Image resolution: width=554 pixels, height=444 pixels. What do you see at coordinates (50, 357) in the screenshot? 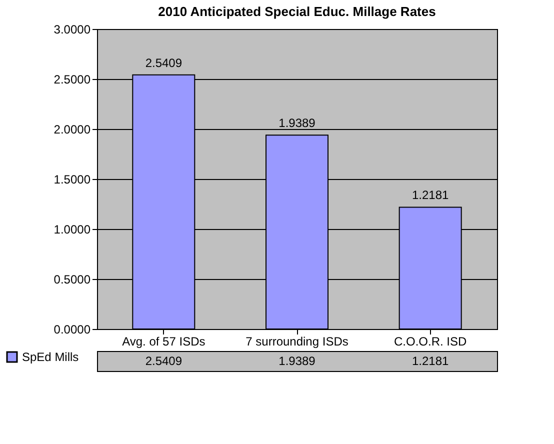
I see `legend-label: SpEd Mills` at bounding box center [50, 357].